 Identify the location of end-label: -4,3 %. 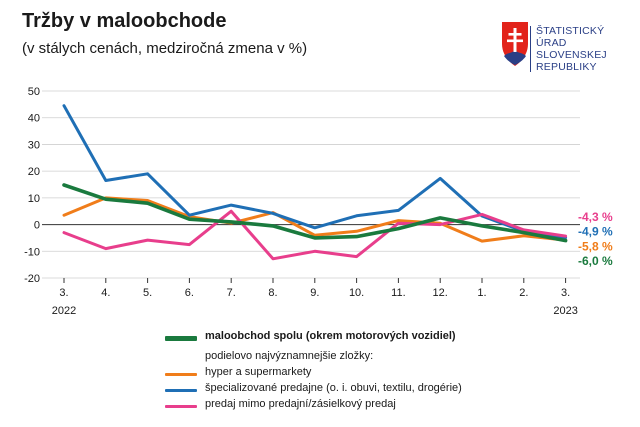
(595, 217).